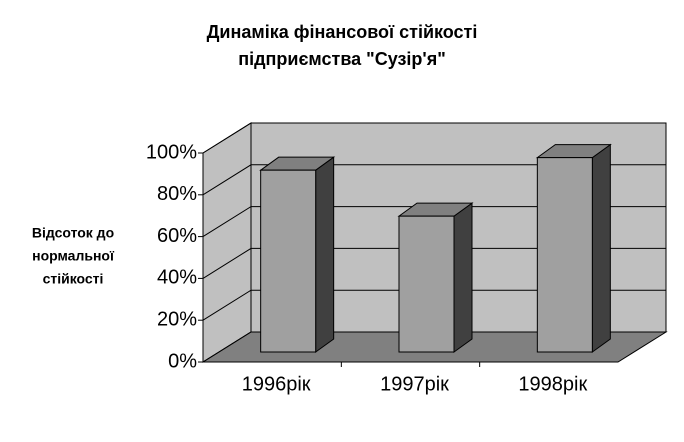 The image size is (684, 442). I want to click on x-tick-label: 1997рік, so click(414, 384).